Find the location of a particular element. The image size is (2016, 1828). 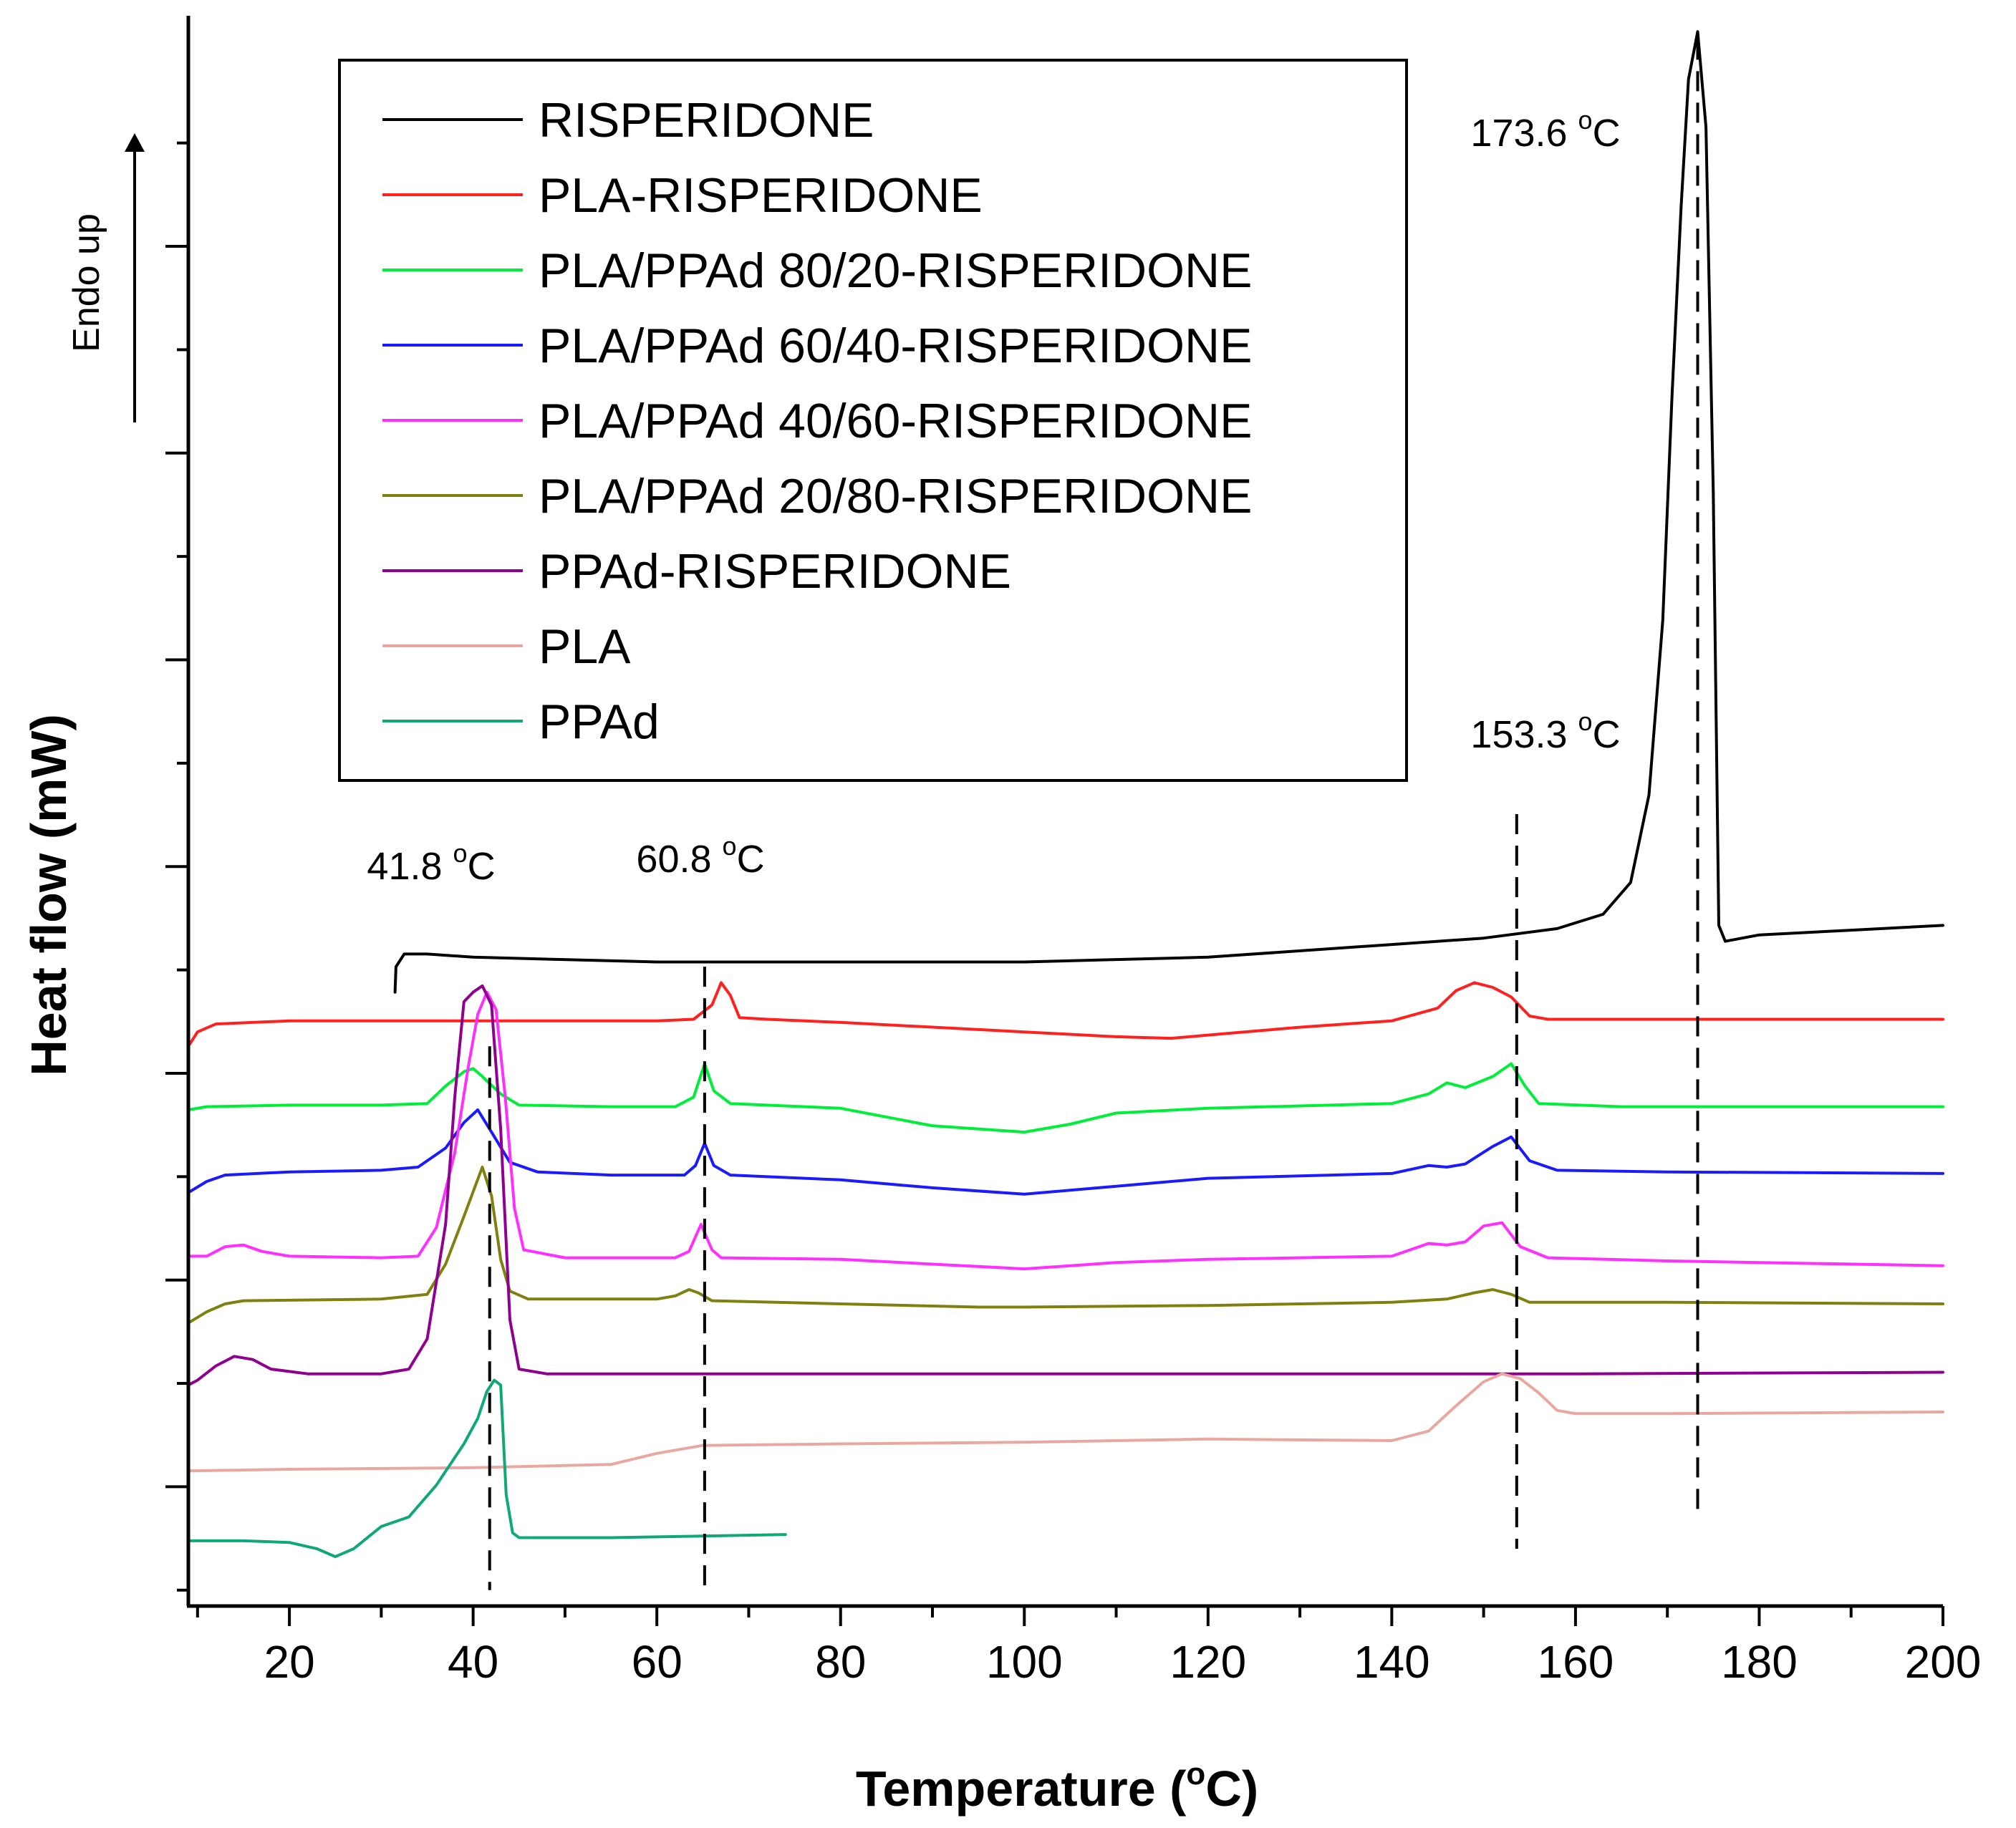

x-tick-label: 20 is located at coordinates (289, 1662).